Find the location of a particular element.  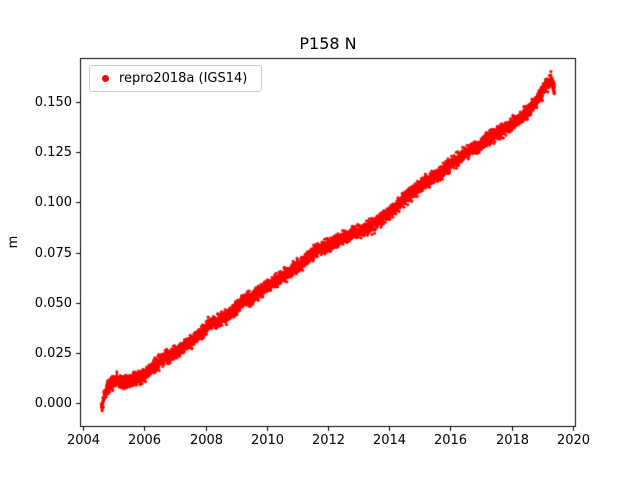

x-tick-label: 2010 is located at coordinates (267, 440).